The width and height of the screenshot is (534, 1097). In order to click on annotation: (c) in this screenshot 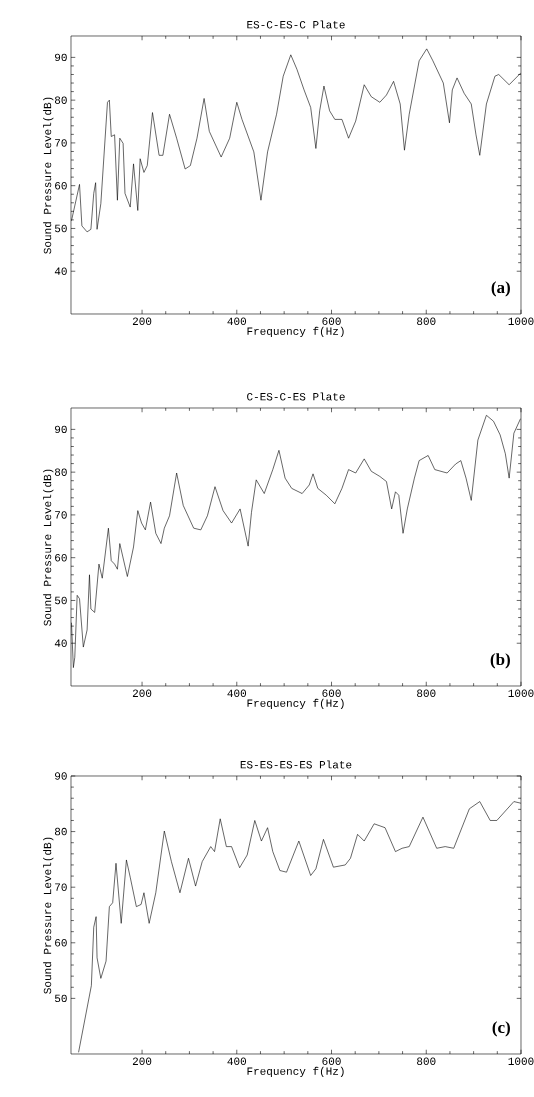, I will do `click(501, 1029)`.